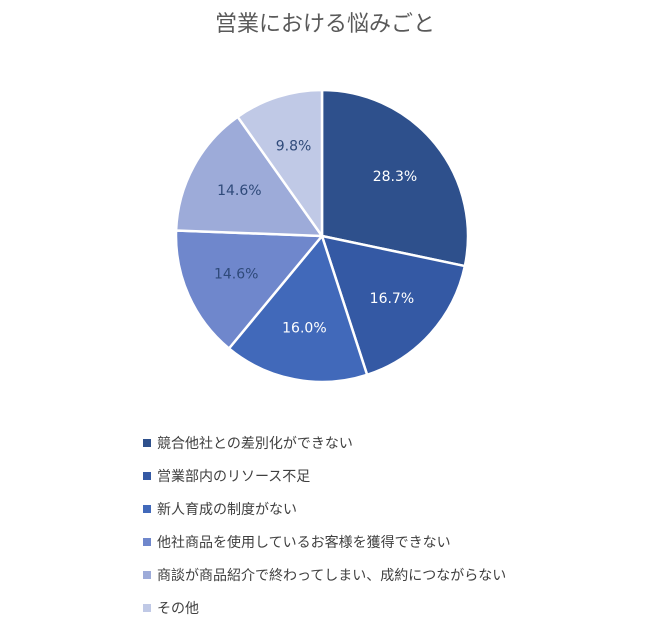  I want to click on data-label-1: 28.3%, so click(395, 177).